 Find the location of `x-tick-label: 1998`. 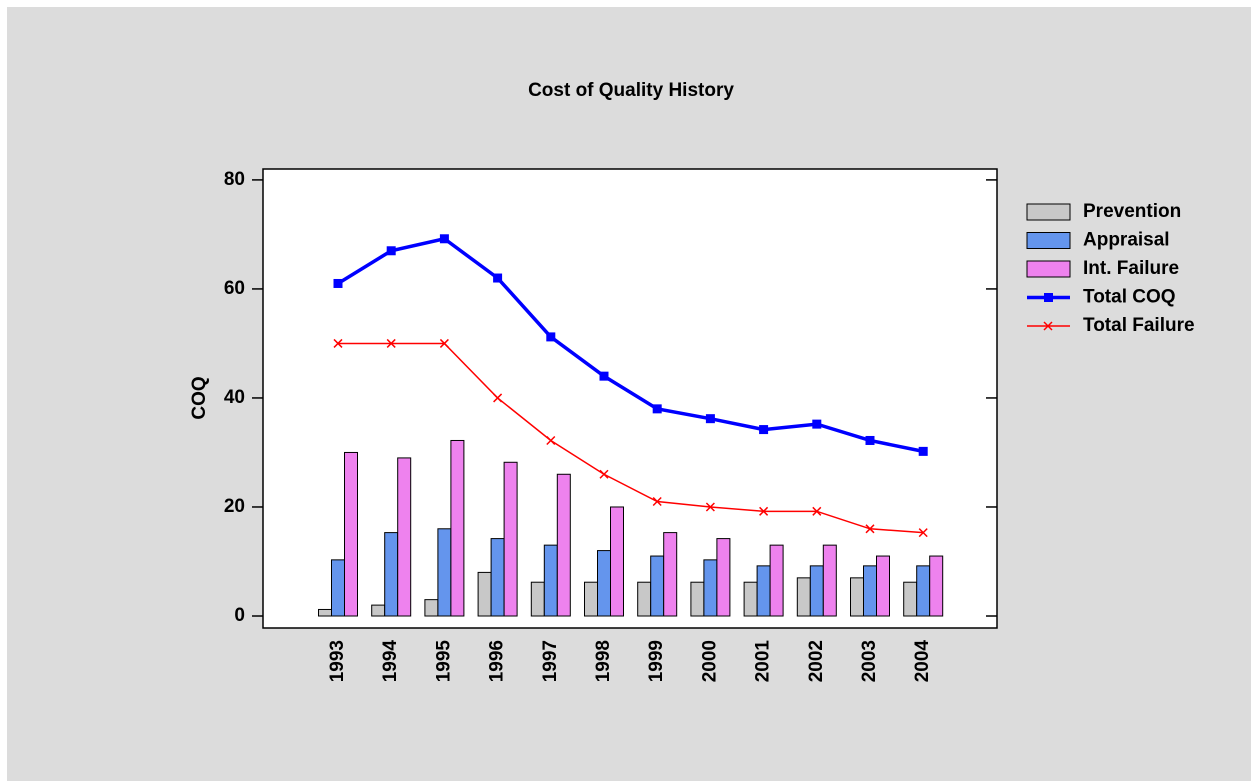

x-tick-label: 1998 is located at coordinates (603, 661).